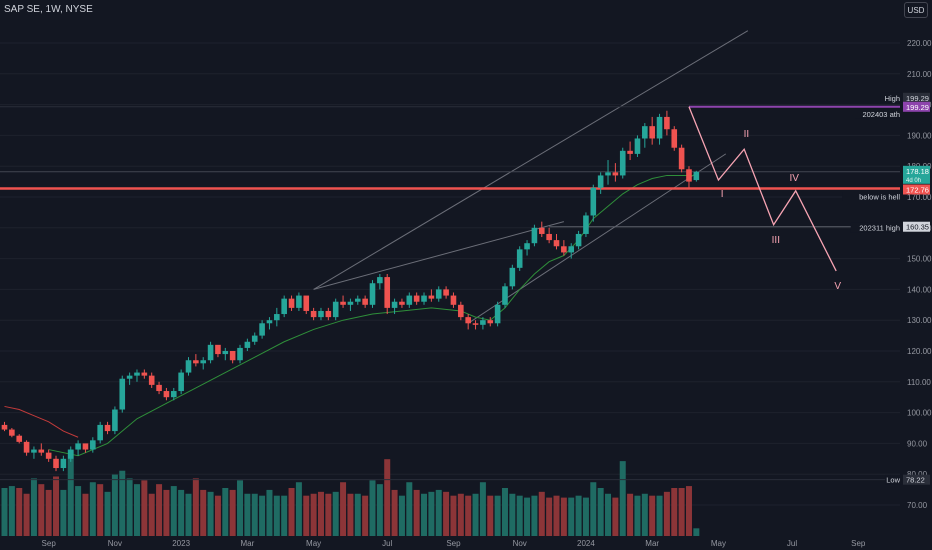 This screenshot has height=550, width=932. Describe the element at coordinates (776, 240) in the screenshot. I see `wave-label: III` at that location.